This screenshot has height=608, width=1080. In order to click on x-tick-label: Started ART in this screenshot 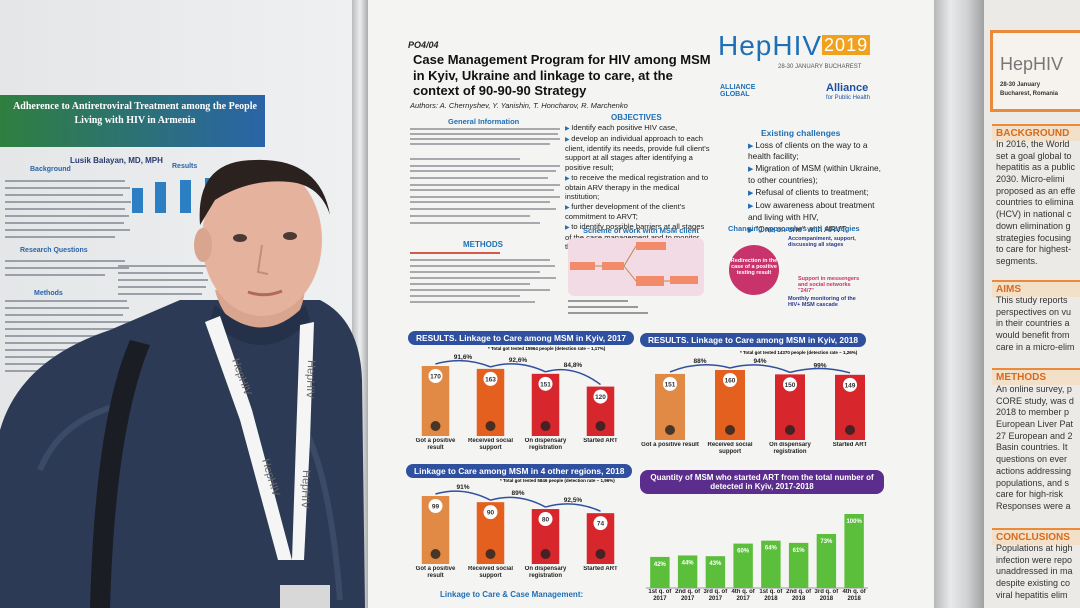, I will do `click(850, 445)`.